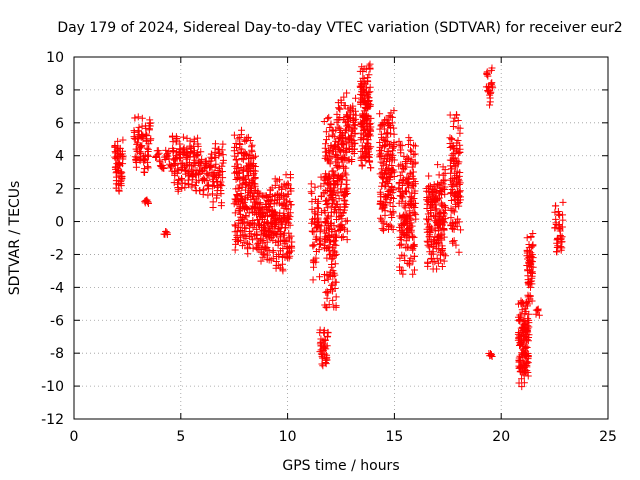  What do you see at coordinates (59, 190) in the screenshot?
I see `y-tick-label: 2` at bounding box center [59, 190].